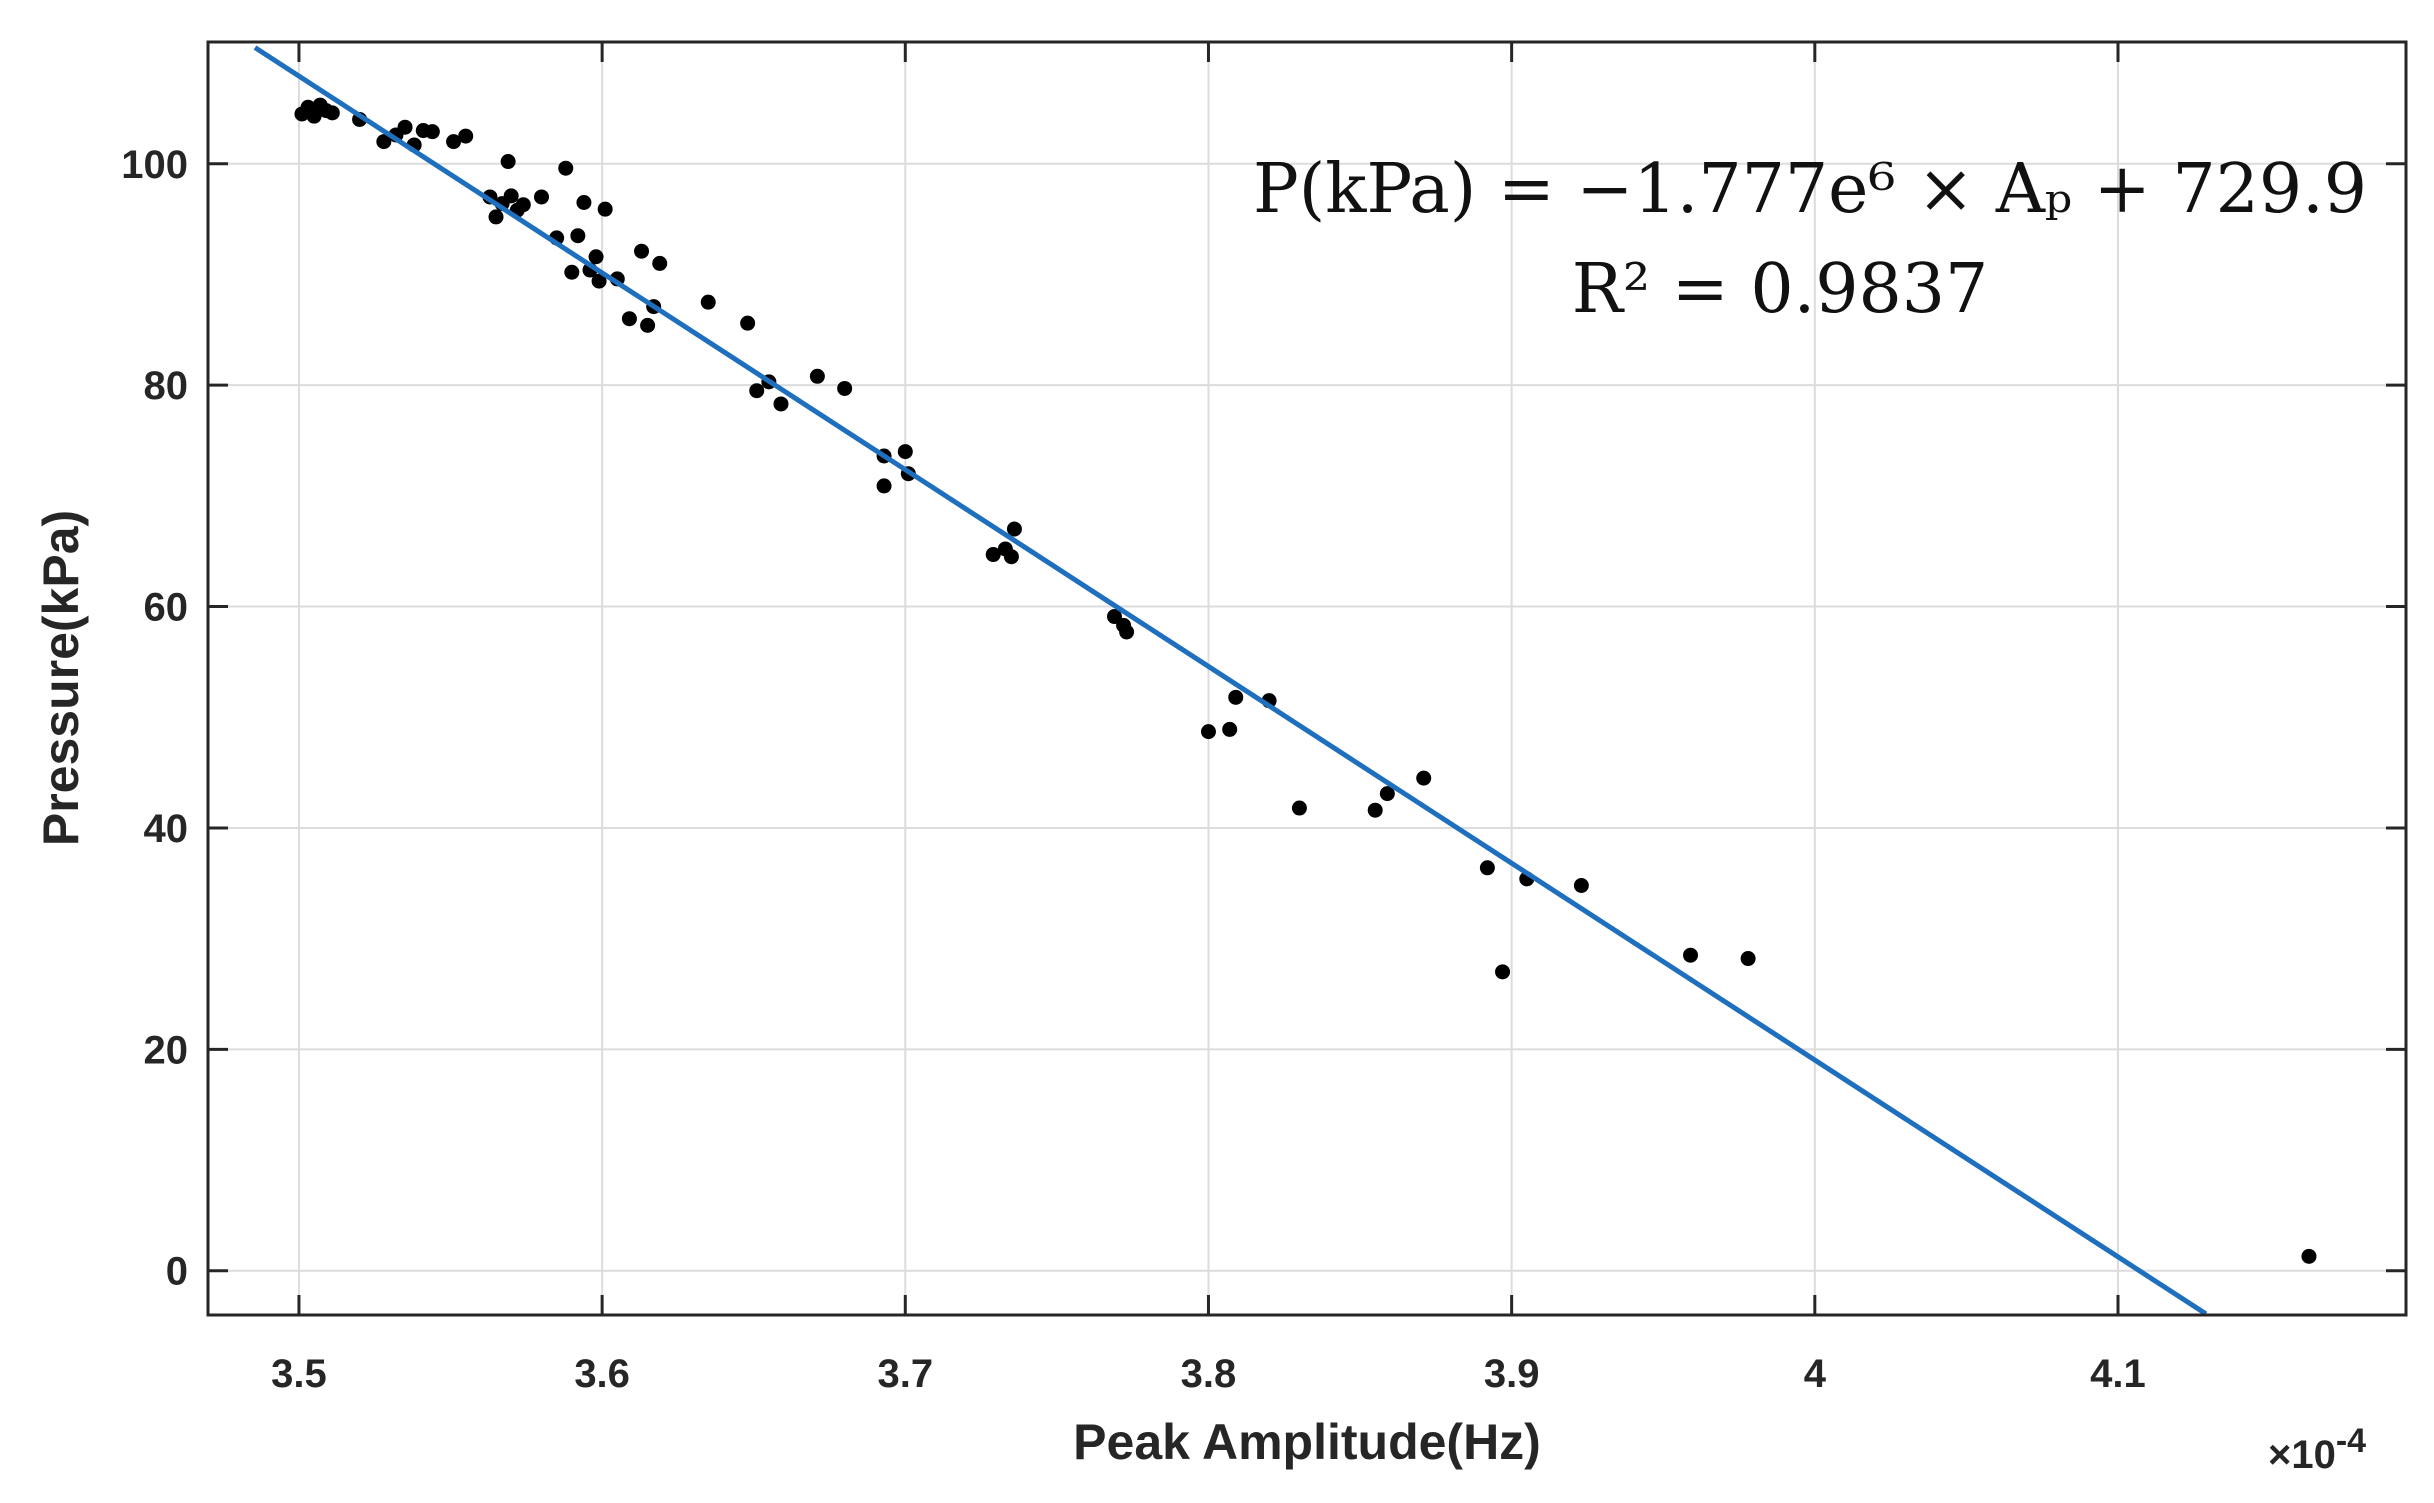 The width and height of the screenshot is (2434, 1503). I want to click on x-exponent-power: -4, so click(2351, 1441).